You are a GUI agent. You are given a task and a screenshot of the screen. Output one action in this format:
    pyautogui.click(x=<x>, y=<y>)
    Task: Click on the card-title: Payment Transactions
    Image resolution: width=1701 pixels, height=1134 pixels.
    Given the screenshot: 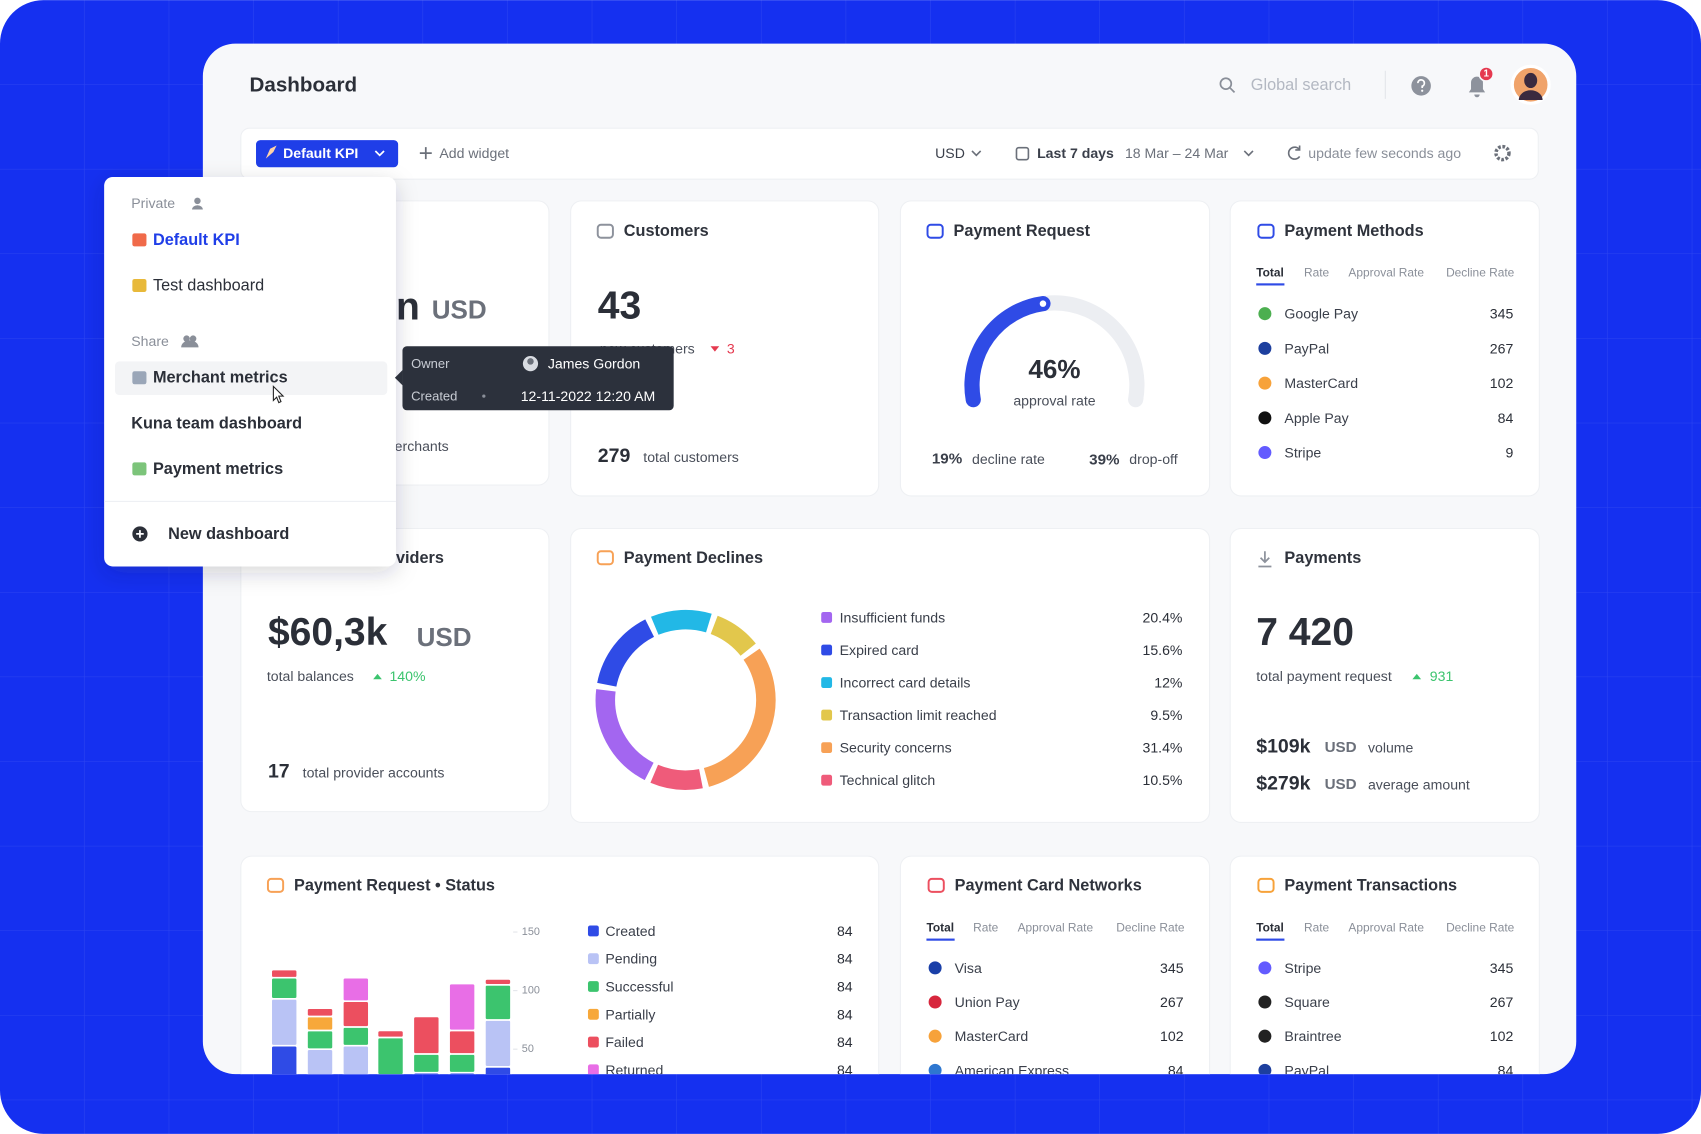 What is the action you would take?
    pyautogui.click(x=1370, y=885)
    